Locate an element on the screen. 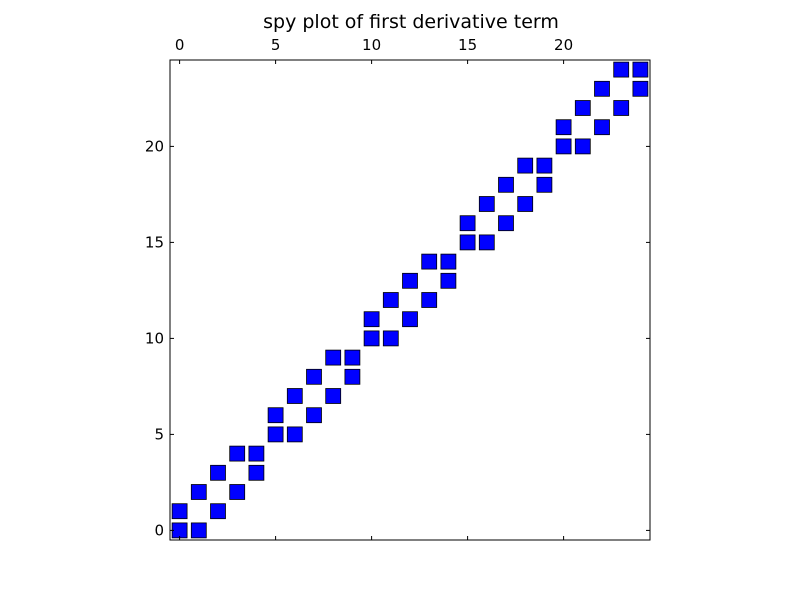  x-tick-label: 10 is located at coordinates (371, 45).